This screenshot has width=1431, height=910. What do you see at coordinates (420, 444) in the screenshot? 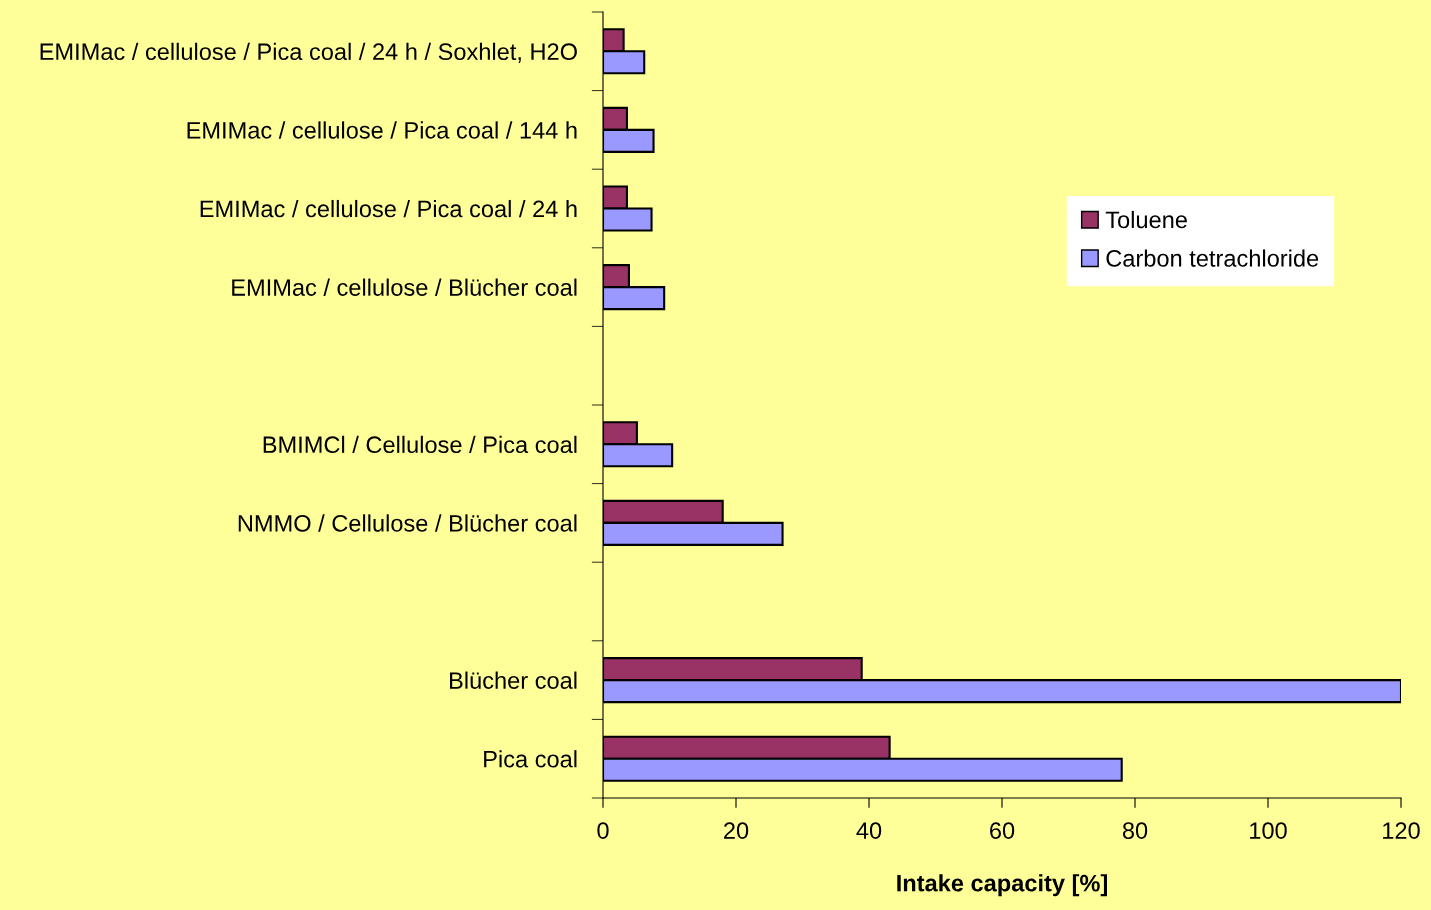
I see `y-tick-label: BMIMCl / Cellulose / Pica coal` at bounding box center [420, 444].